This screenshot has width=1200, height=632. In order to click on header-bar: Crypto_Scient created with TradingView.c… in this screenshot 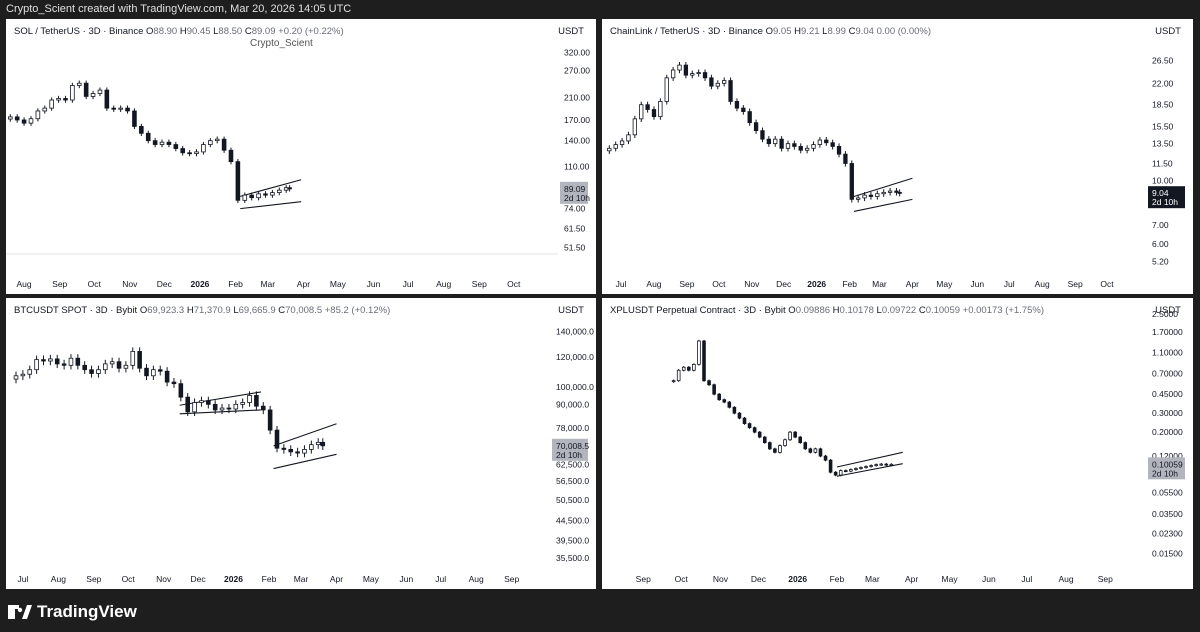, I will do `click(600, 9)`.